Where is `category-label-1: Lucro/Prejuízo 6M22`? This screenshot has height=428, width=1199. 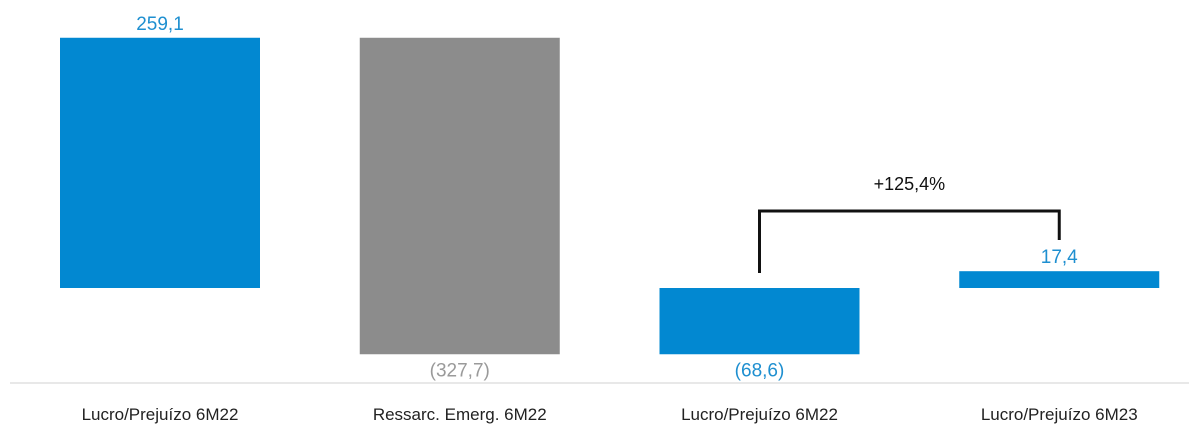 category-label-1: Lucro/Prejuízo 6M22 is located at coordinates (160, 414).